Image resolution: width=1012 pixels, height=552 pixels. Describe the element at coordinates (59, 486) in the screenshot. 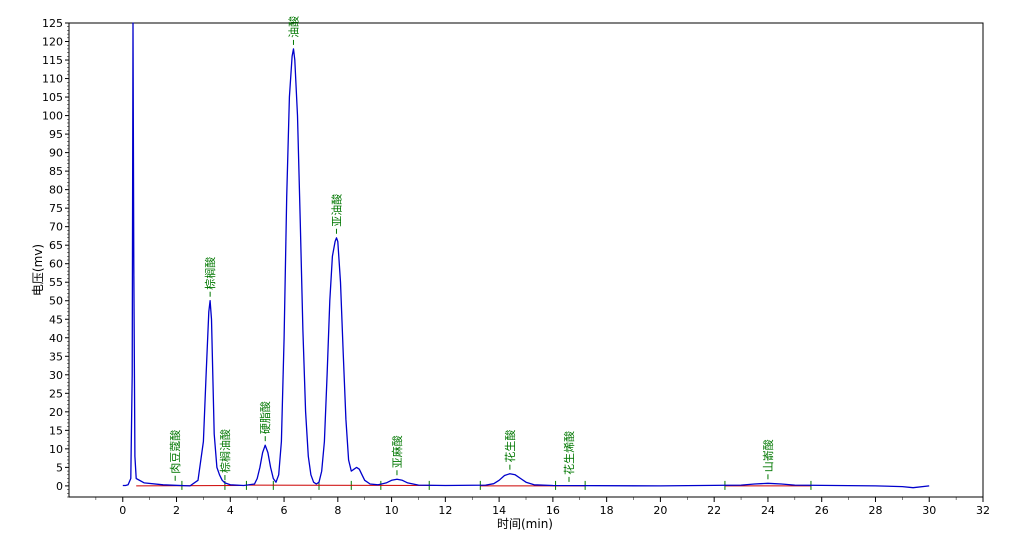

I see `y-tick-label: 0` at that location.